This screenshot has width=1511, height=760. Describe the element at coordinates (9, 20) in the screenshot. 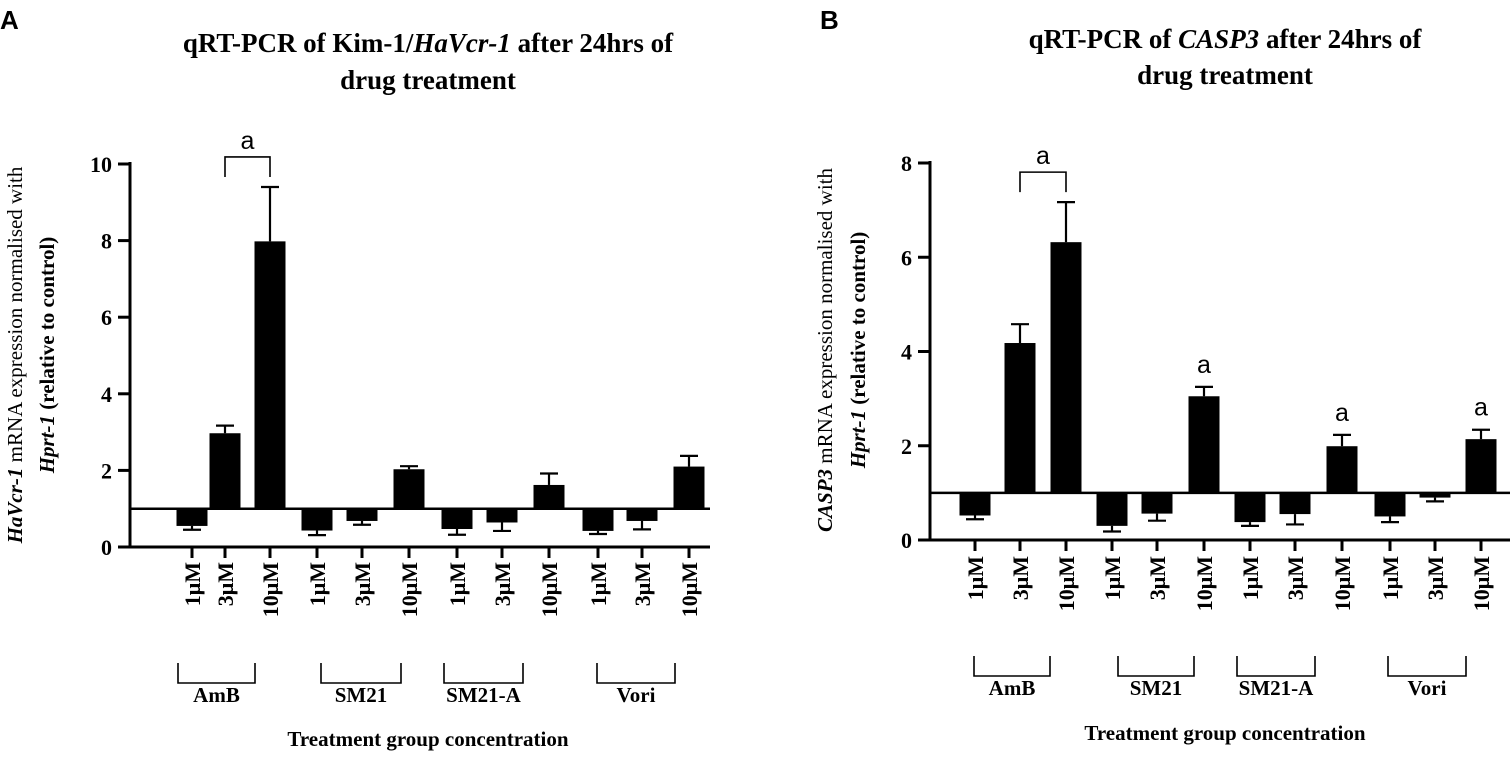

I see `panel-a-label: A` at that location.